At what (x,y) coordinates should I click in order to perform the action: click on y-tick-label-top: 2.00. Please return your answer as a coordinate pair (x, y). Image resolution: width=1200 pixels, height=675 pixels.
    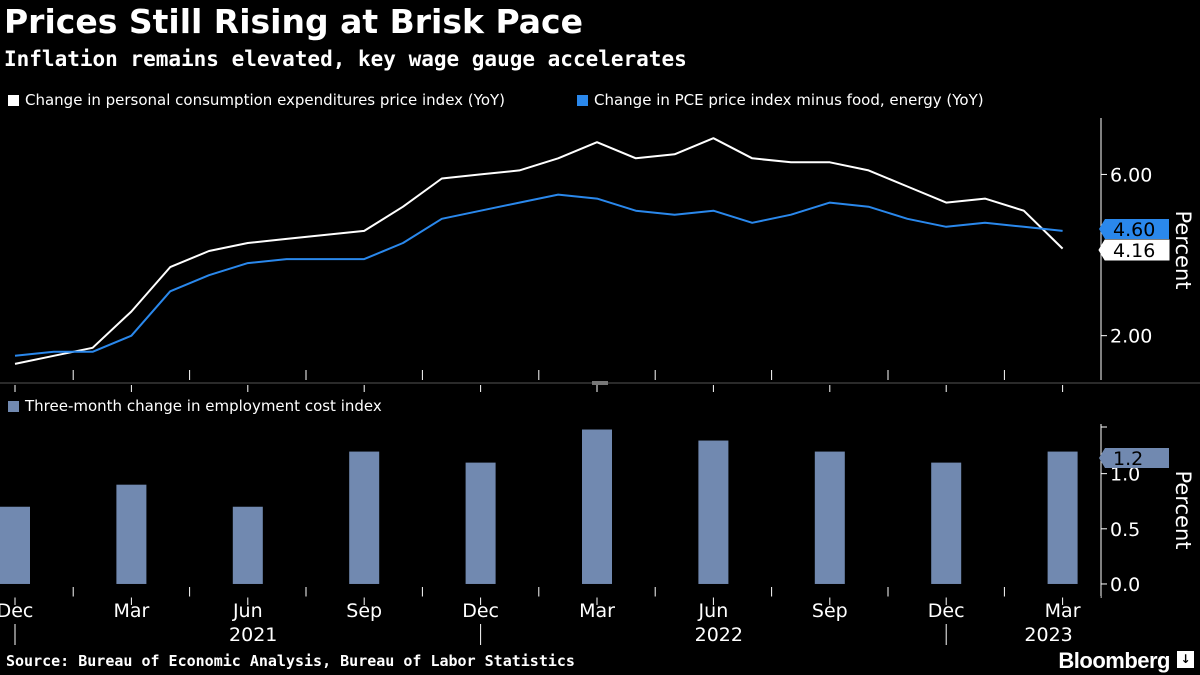
    Looking at the image, I should click on (1131, 337).